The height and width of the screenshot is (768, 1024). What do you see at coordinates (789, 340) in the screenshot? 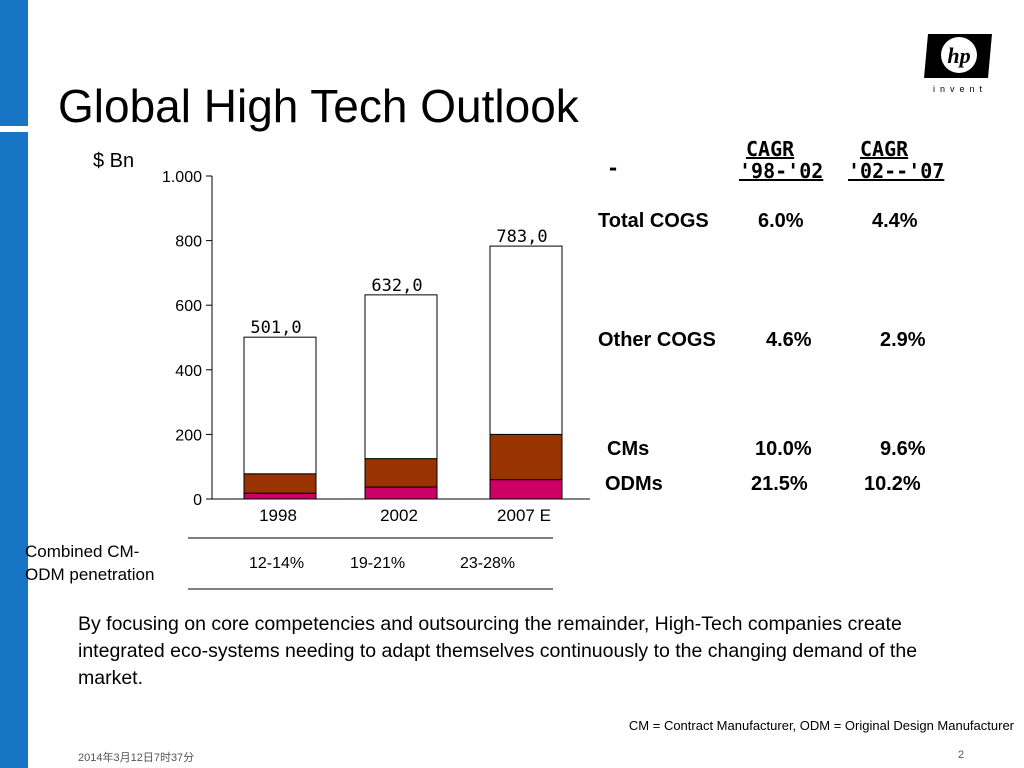
I see `cagr-row-v1: 4.6%` at bounding box center [789, 340].